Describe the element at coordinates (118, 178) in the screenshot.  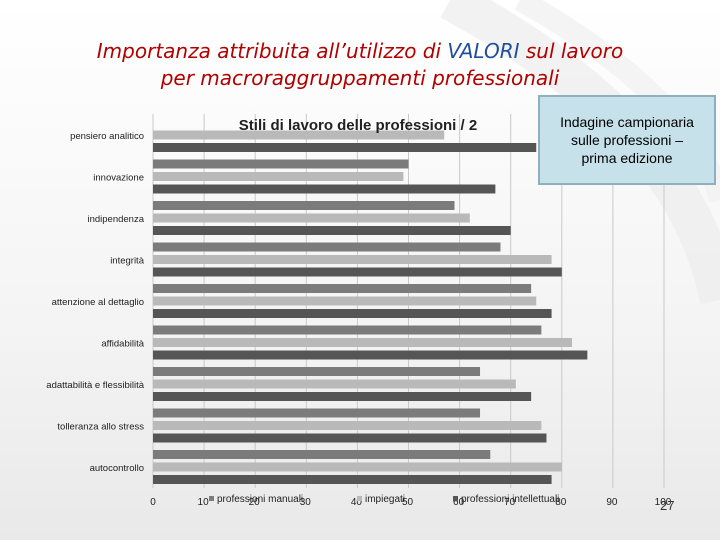
I see `category-label: innovazione` at that location.